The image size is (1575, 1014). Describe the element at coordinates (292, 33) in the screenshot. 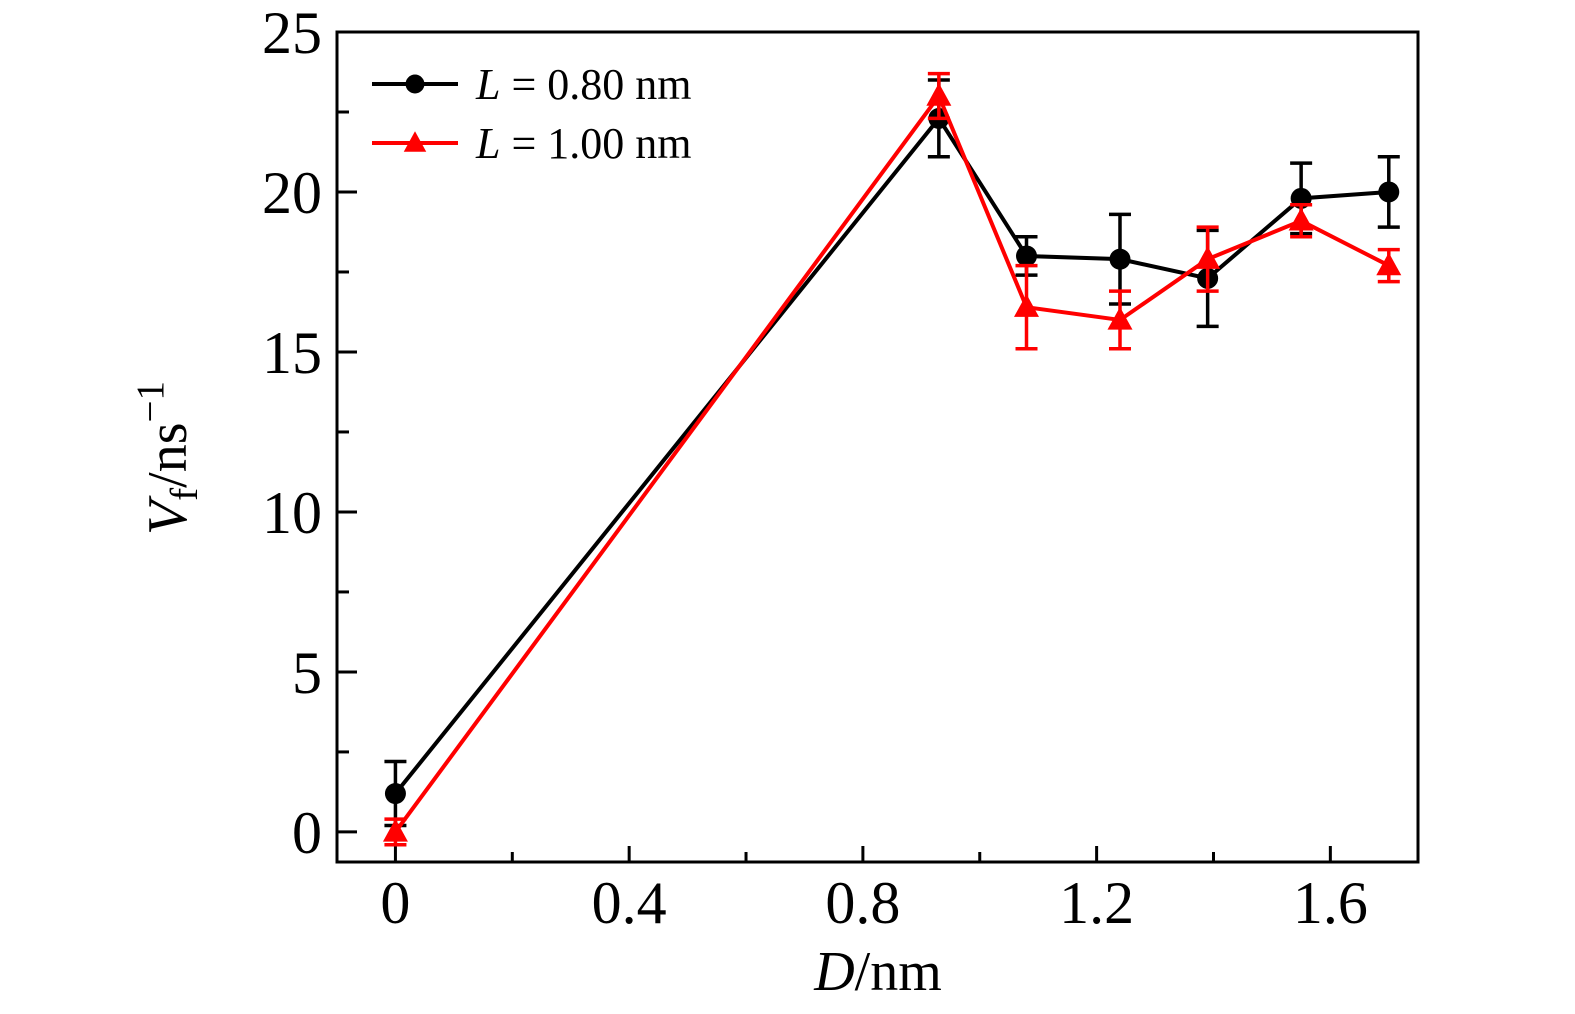

I see `y-tick-label: 25` at that location.